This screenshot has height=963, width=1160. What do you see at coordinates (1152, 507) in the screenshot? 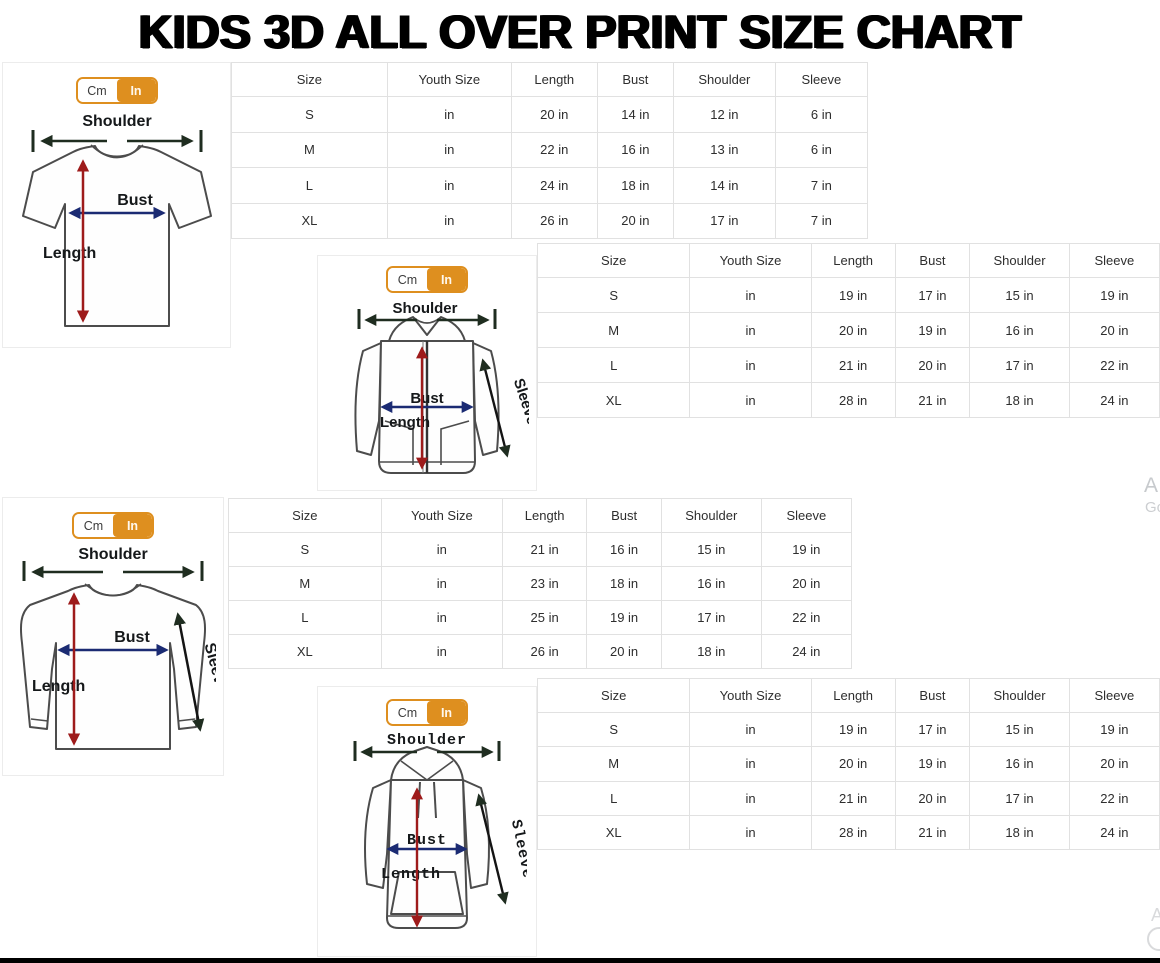
I see `cutoff-watermark-text: Go` at bounding box center [1152, 507].